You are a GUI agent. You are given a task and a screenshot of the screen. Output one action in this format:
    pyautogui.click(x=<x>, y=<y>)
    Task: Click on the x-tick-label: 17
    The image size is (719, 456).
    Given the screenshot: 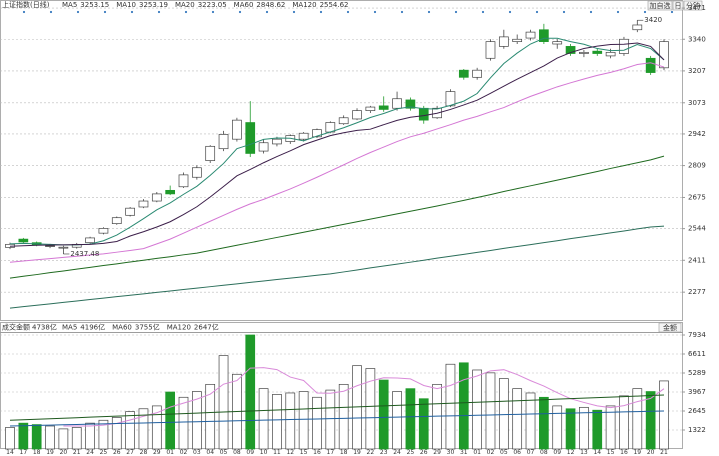 What is the action you would take?
    pyautogui.click(x=331, y=452)
    